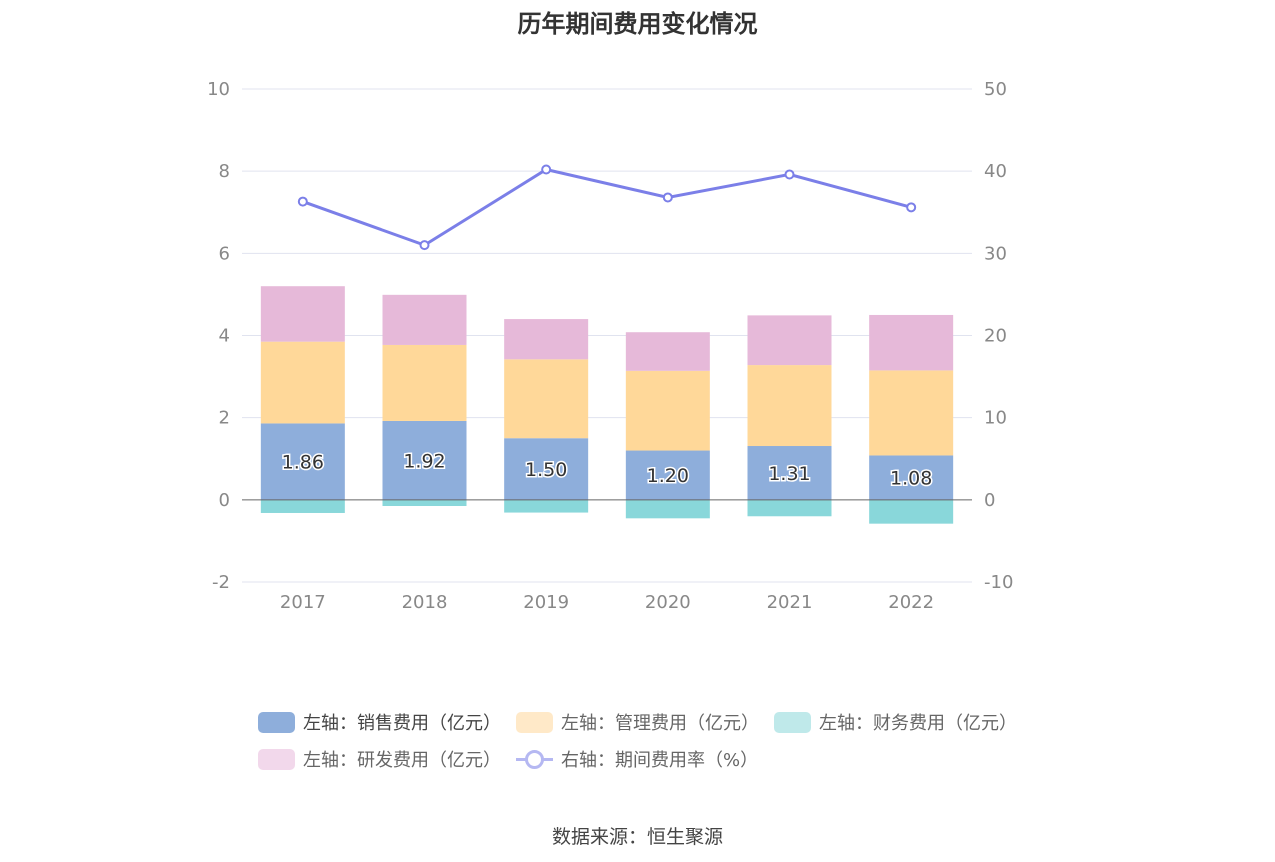 This screenshot has height=862, width=1275. Describe the element at coordinates (276, 759) in the screenshot. I see `legend-swatch-rnd` at that location.